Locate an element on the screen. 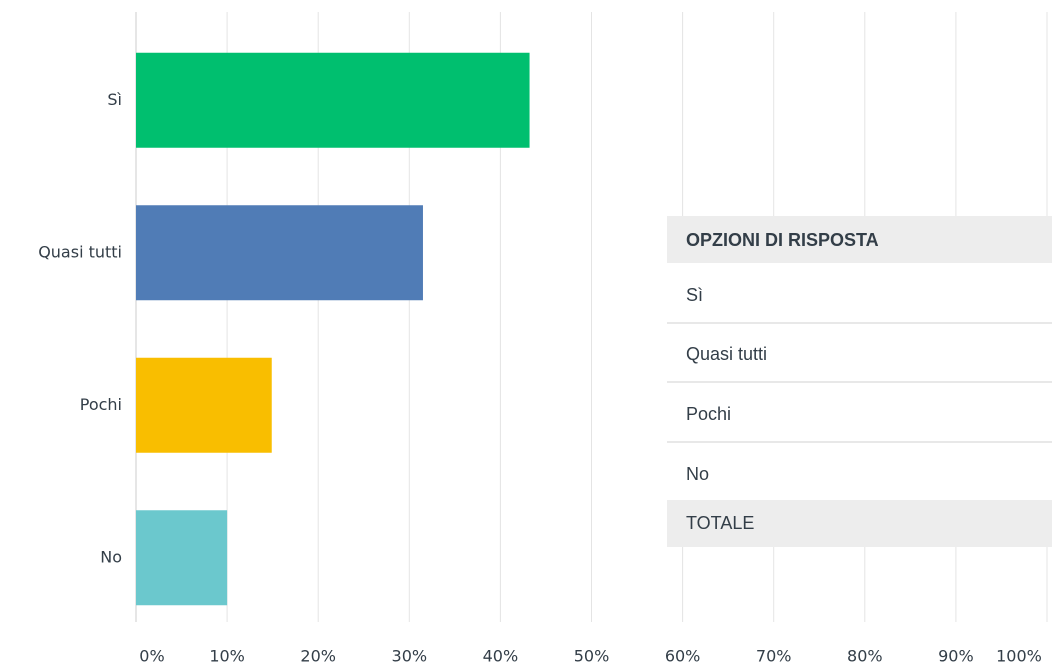 The image size is (1052, 666). x-tick-label: 80% is located at coordinates (865, 656).